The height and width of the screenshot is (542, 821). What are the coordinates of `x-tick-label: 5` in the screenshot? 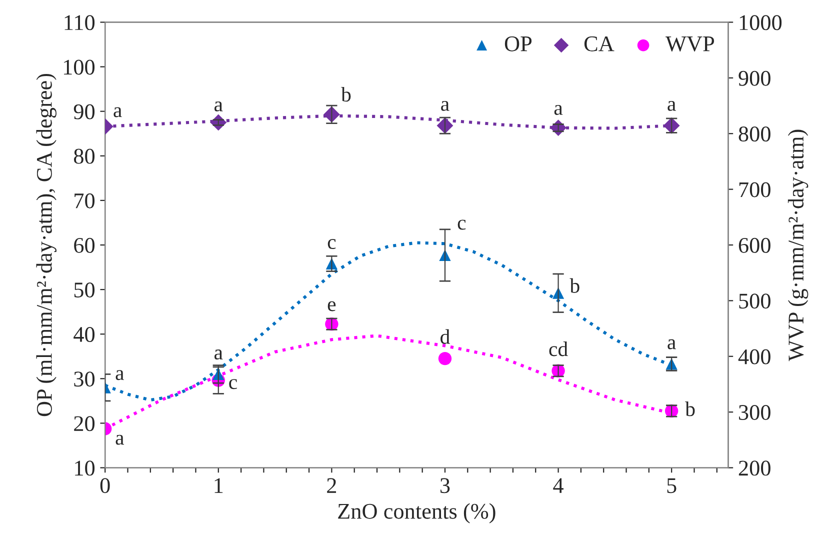 It's located at (671, 486).